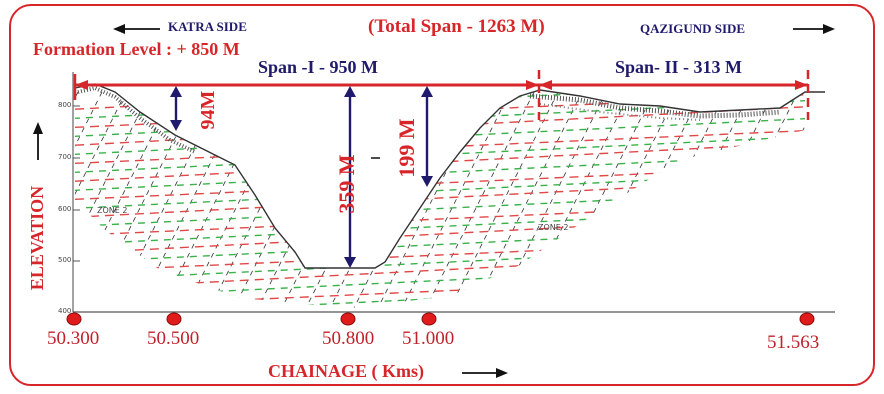 The height and width of the screenshot is (394, 884). What do you see at coordinates (346, 371) in the screenshot?
I see `chainage-axis-label: CHAINAGE ( Kms)` at bounding box center [346, 371].